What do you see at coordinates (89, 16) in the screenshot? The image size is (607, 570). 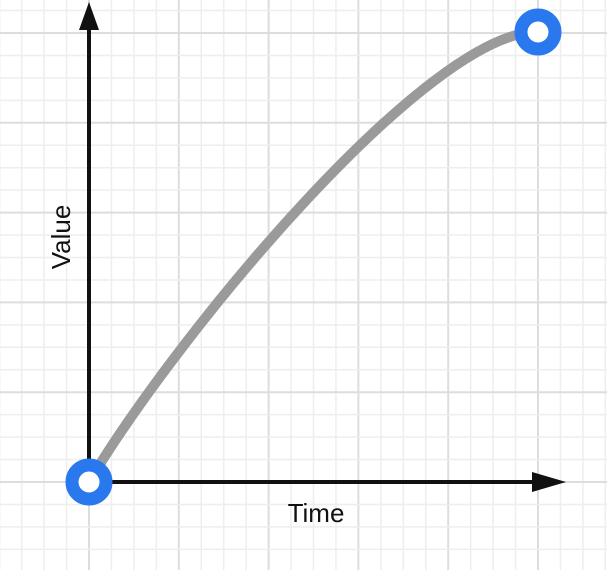 I see `y-axis-arrow` at bounding box center [89, 16].